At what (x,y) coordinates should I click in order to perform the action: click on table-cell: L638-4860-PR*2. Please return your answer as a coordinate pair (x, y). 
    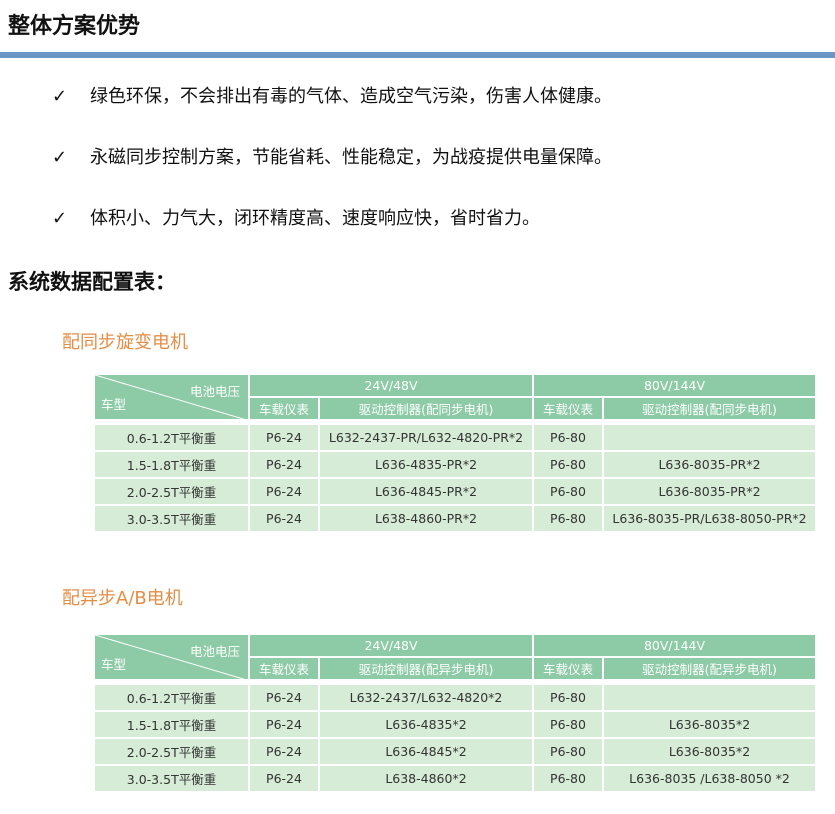
    Looking at the image, I should click on (426, 518).